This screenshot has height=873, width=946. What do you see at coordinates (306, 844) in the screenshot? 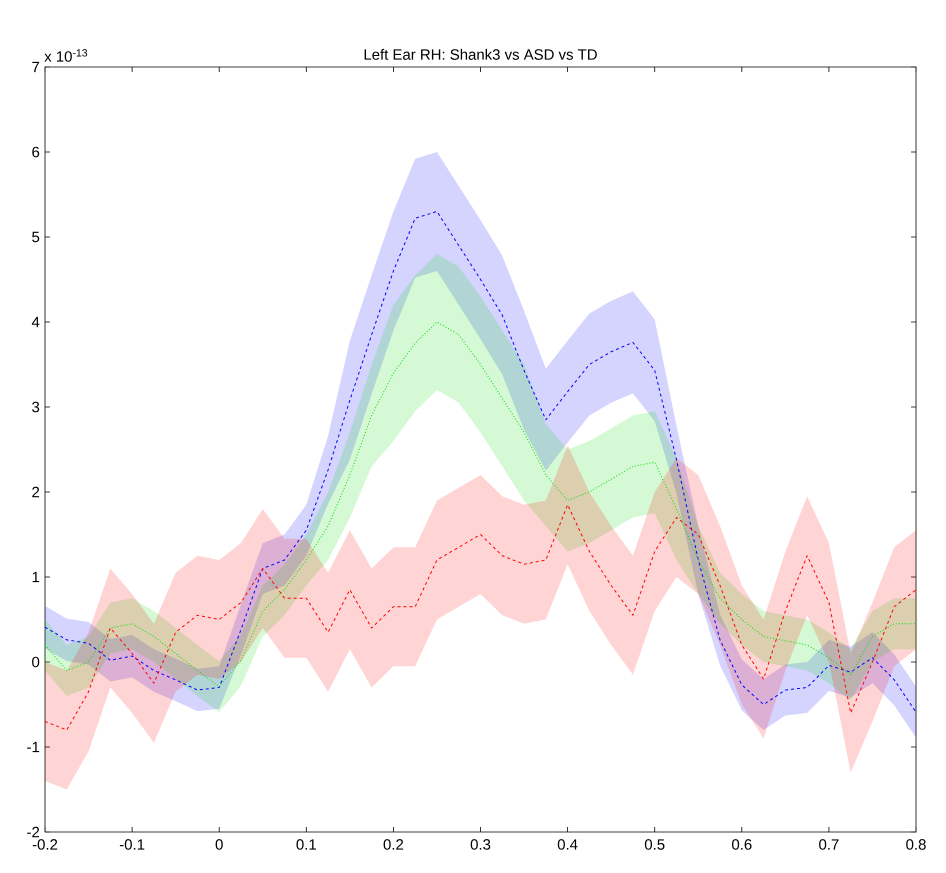
I see `x-tick-label: 0.1` at bounding box center [306, 844].